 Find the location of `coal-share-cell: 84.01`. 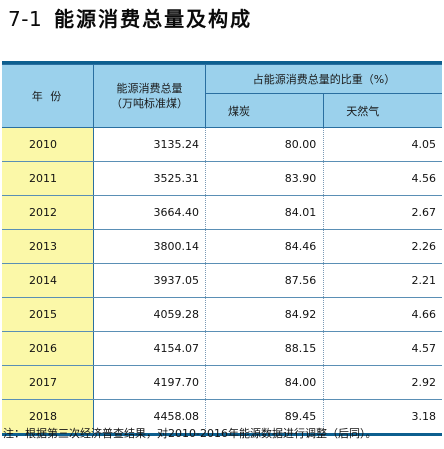

coal-share-cell: 84.01 is located at coordinates (264, 212).